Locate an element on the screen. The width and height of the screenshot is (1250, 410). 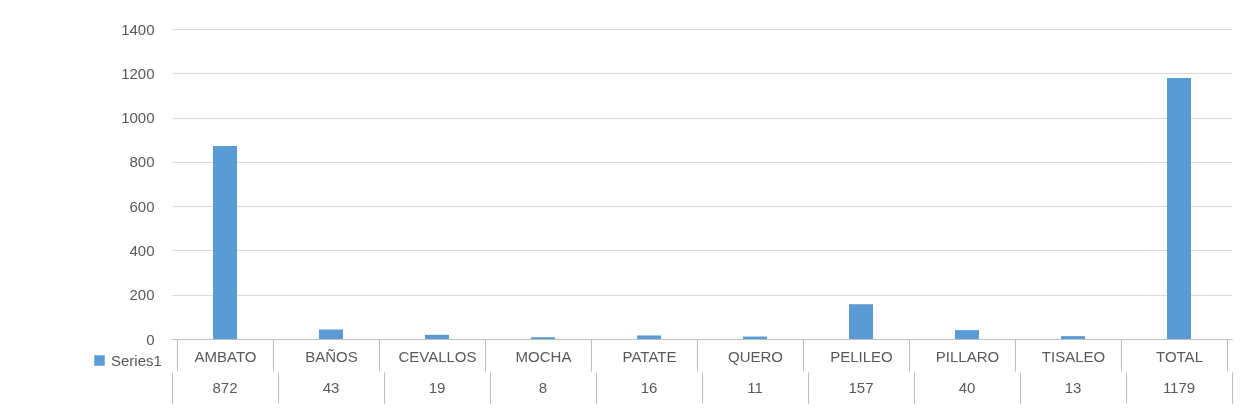
x-tick-label: BAÑOS is located at coordinates (331, 356).